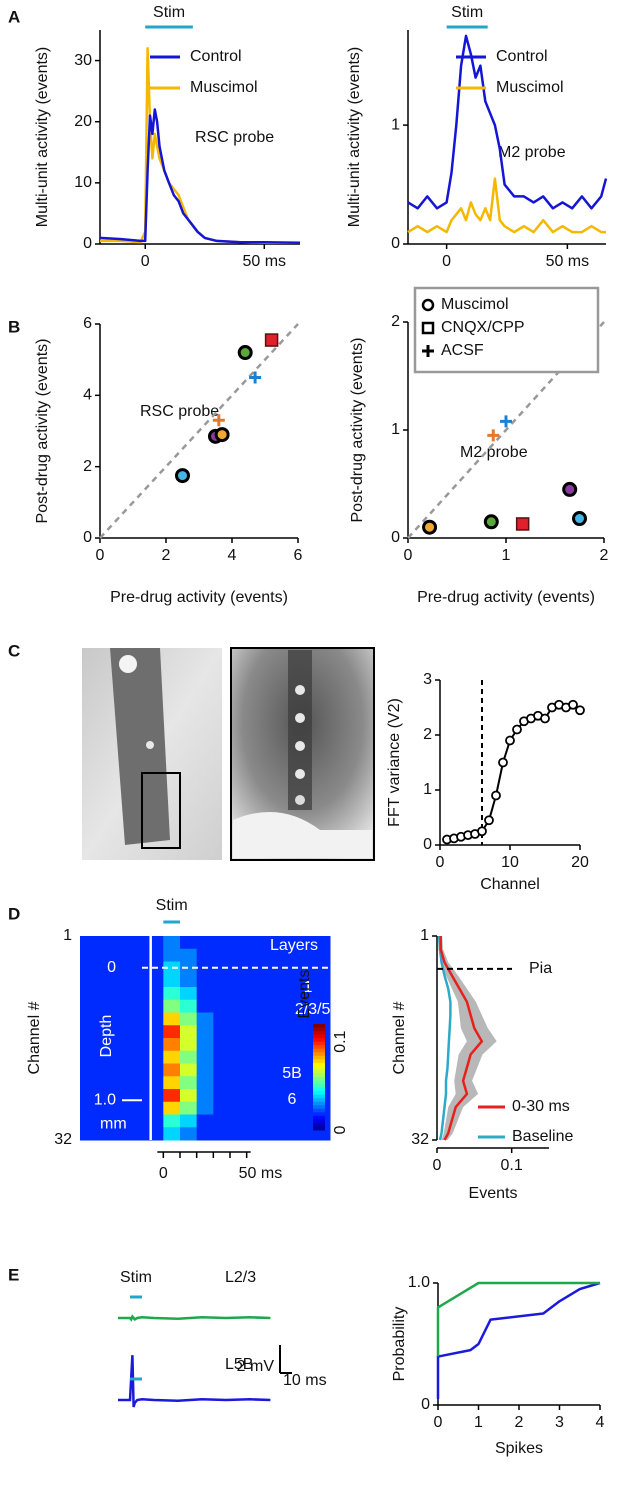 The image size is (633, 1487). Describe the element at coordinates (600, 1422) in the screenshot. I see `x-tick-label: 4` at that location.